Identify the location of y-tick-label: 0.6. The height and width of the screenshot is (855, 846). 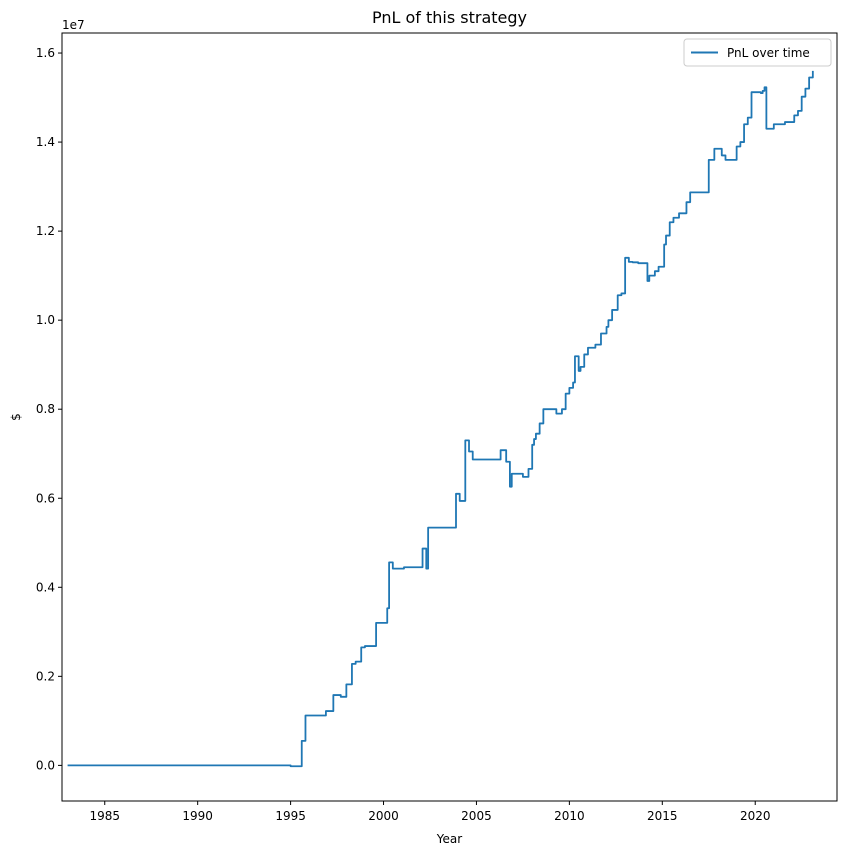
(45, 498).